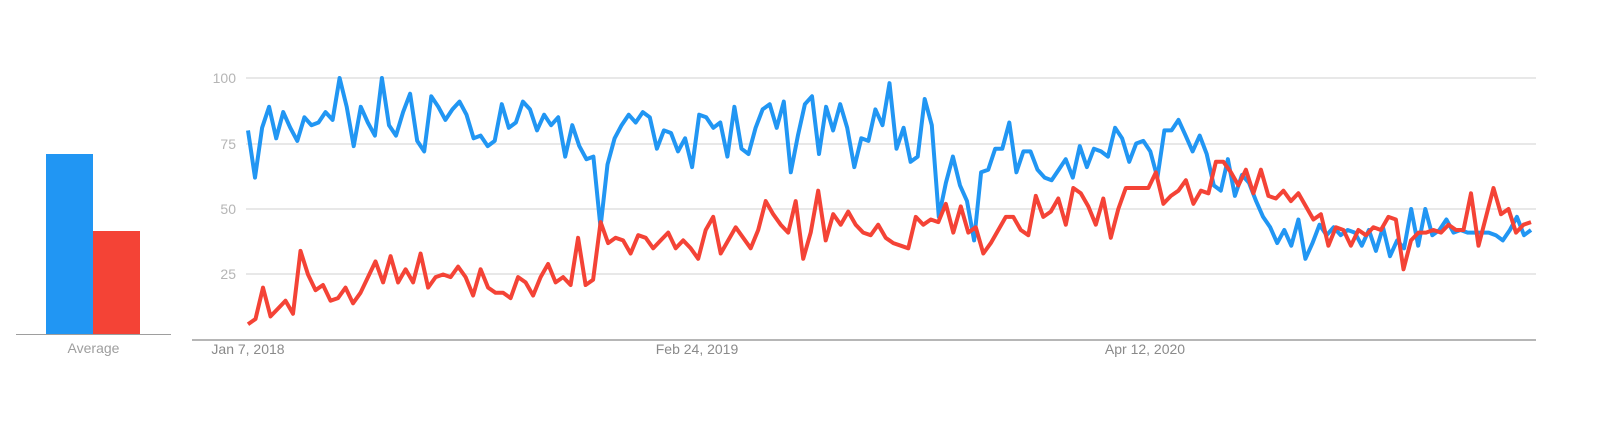 The image size is (1600, 434). What do you see at coordinates (93, 348) in the screenshot?
I see `average-label: Average` at bounding box center [93, 348].